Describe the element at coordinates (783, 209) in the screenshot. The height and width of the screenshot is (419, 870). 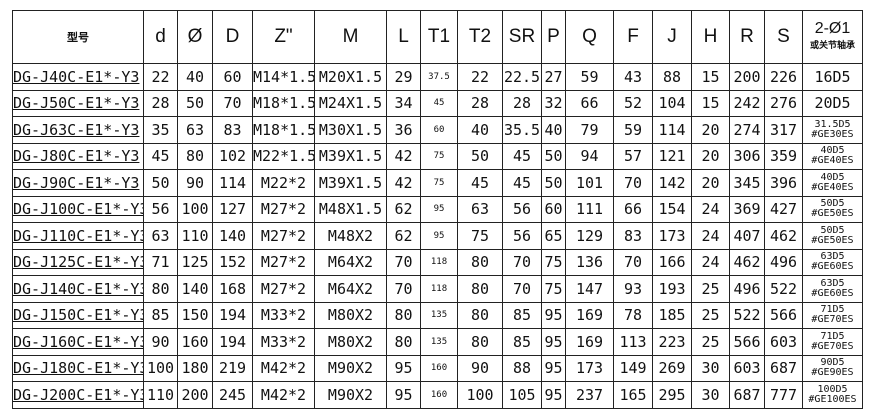
I see `value-cell: 427` at that location.